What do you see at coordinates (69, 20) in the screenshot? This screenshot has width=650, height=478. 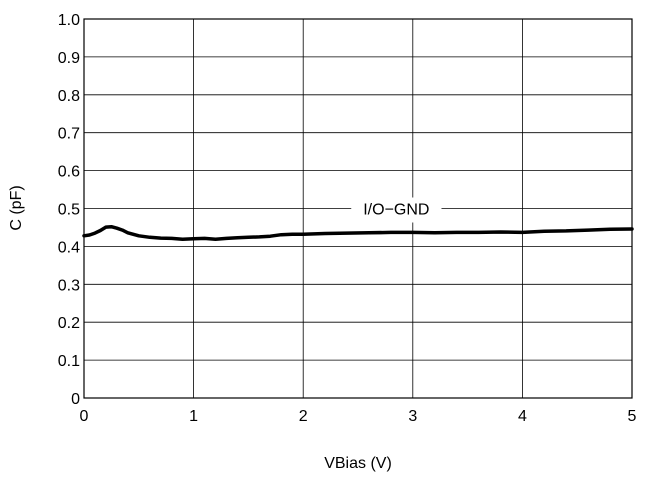 I see `y-tick-label: 1.0` at bounding box center [69, 20].